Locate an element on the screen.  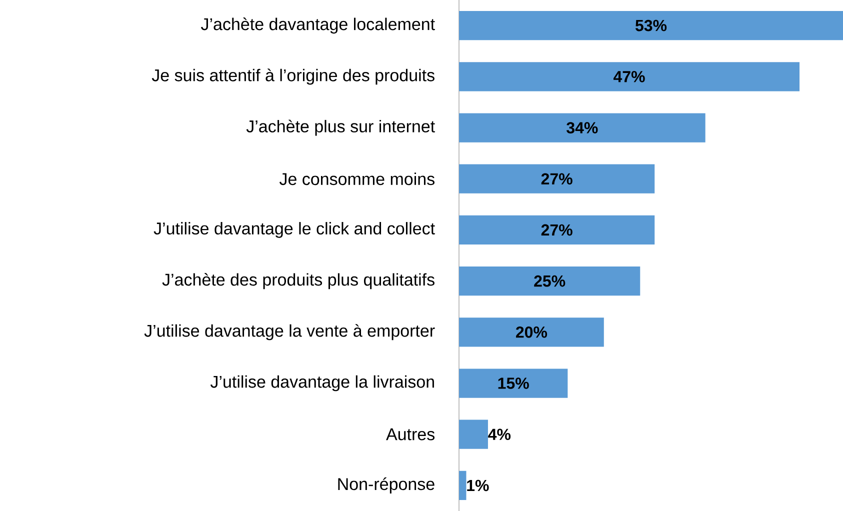
y-tick-label: J’utilise davantage le click and collect is located at coordinates (294, 230).